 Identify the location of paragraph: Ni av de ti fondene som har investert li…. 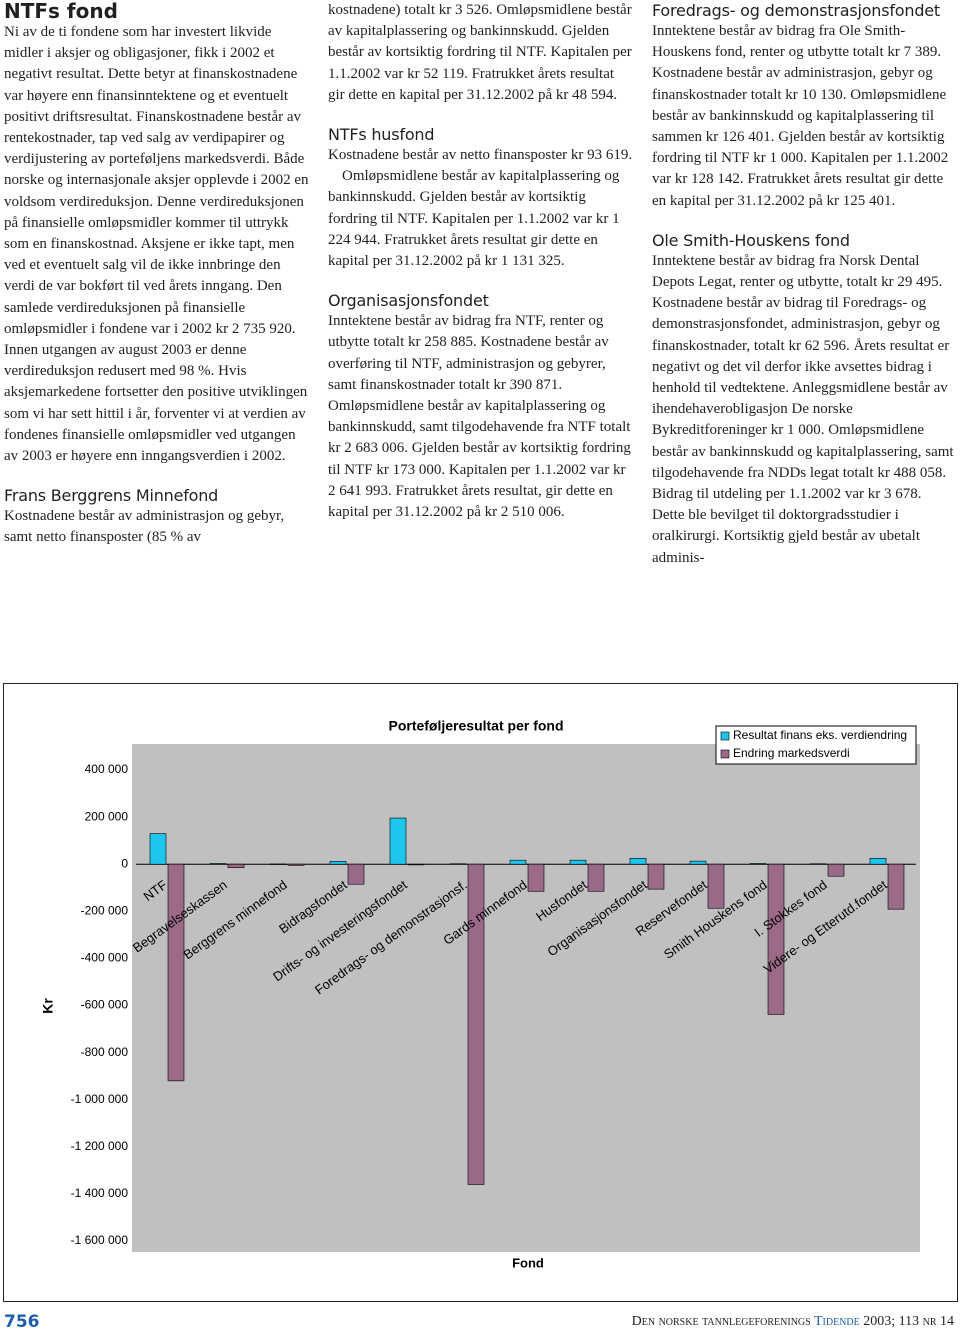
(156, 244).